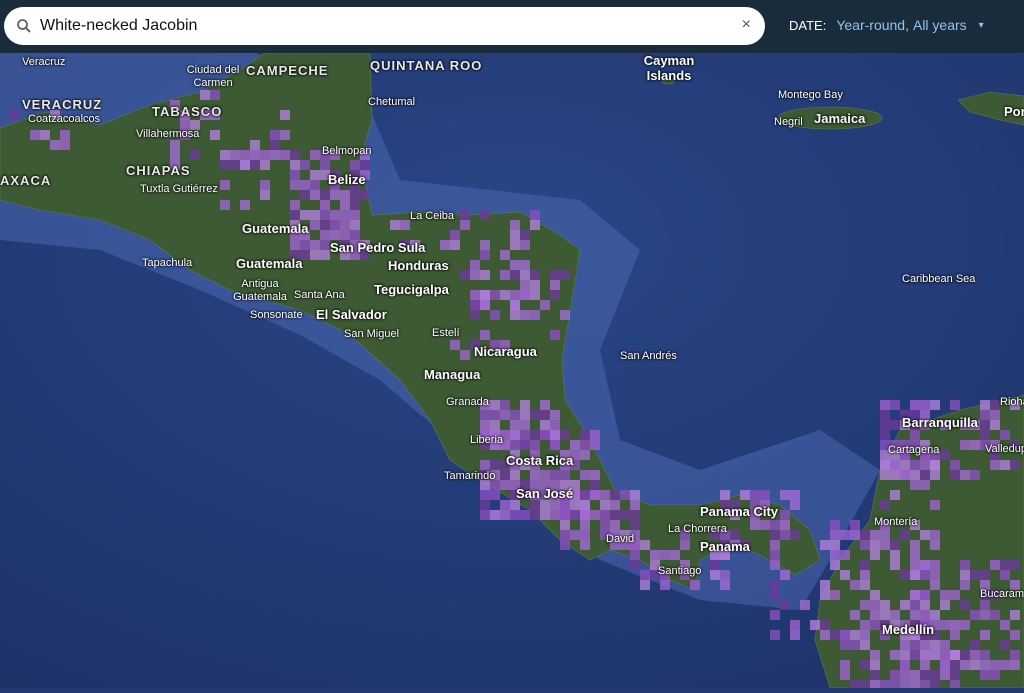 This screenshot has width=1024, height=693. Describe the element at coordinates (981, 25) in the screenshot. I see `chevron-down-icon: ▾` at that location.